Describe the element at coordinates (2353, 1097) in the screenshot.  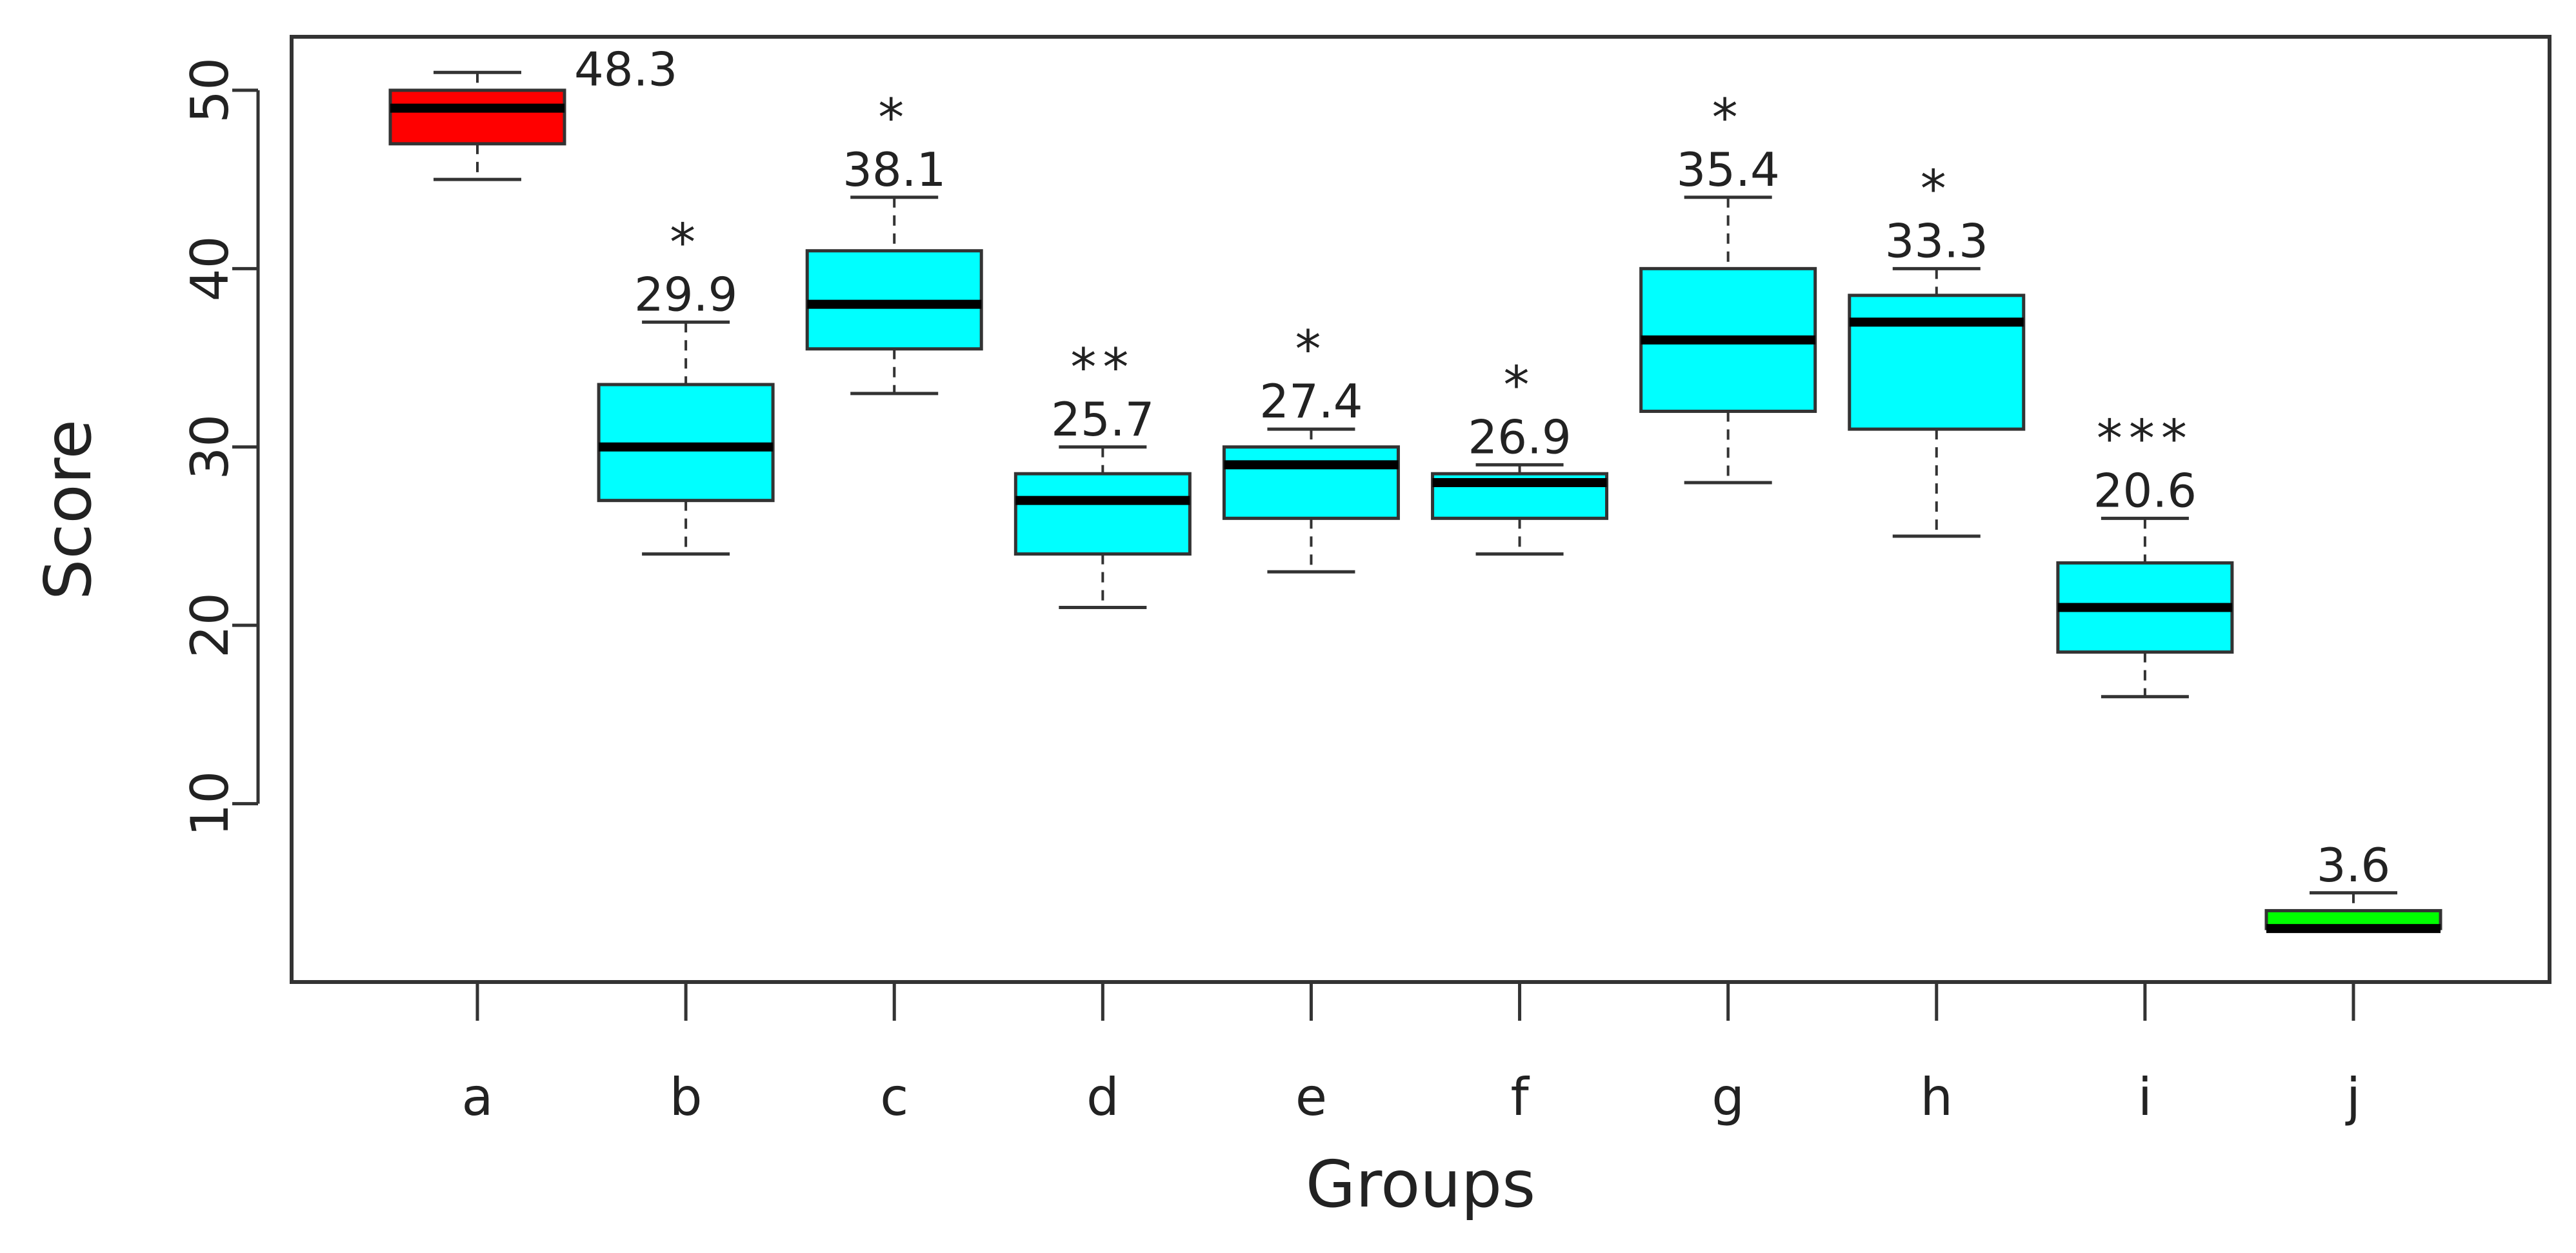
I see `x-tick-label-j: j` at that location.